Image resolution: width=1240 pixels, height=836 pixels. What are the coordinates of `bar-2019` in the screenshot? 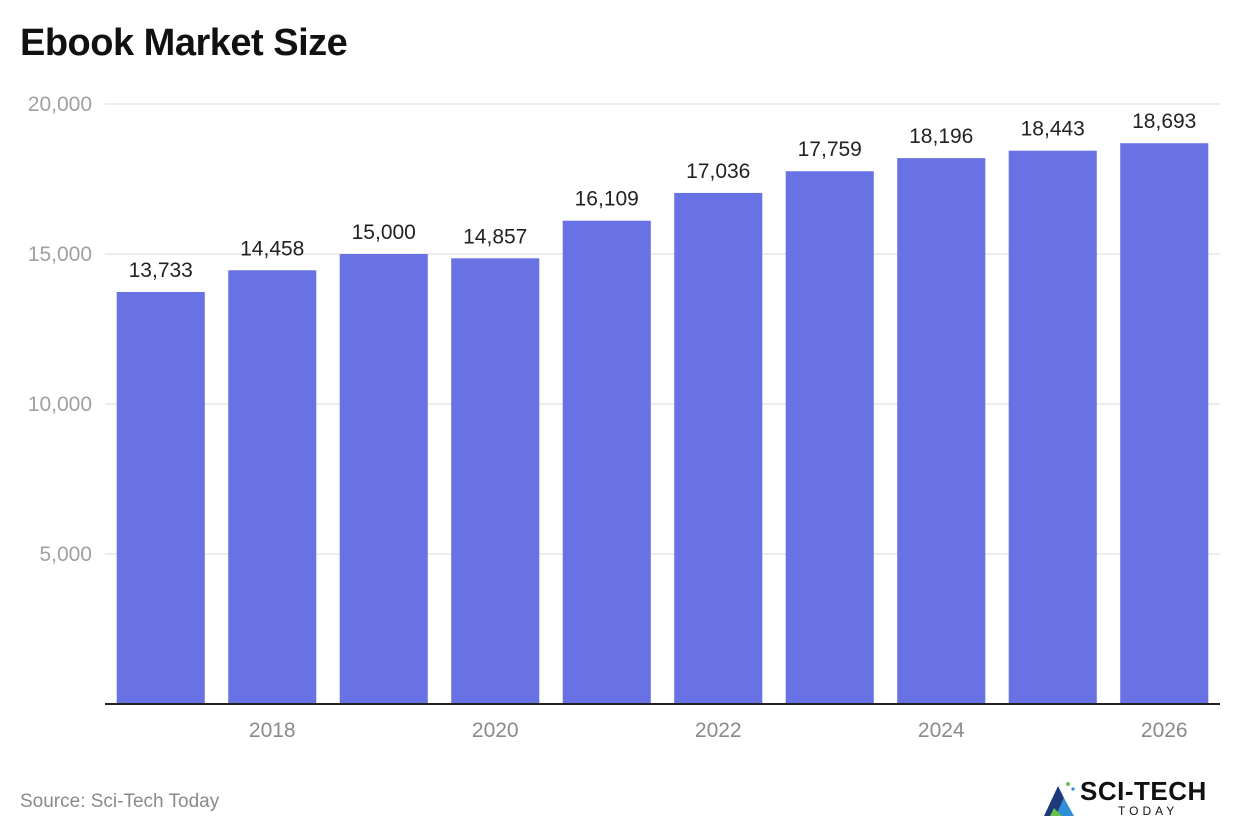 It's located at (383, 479).